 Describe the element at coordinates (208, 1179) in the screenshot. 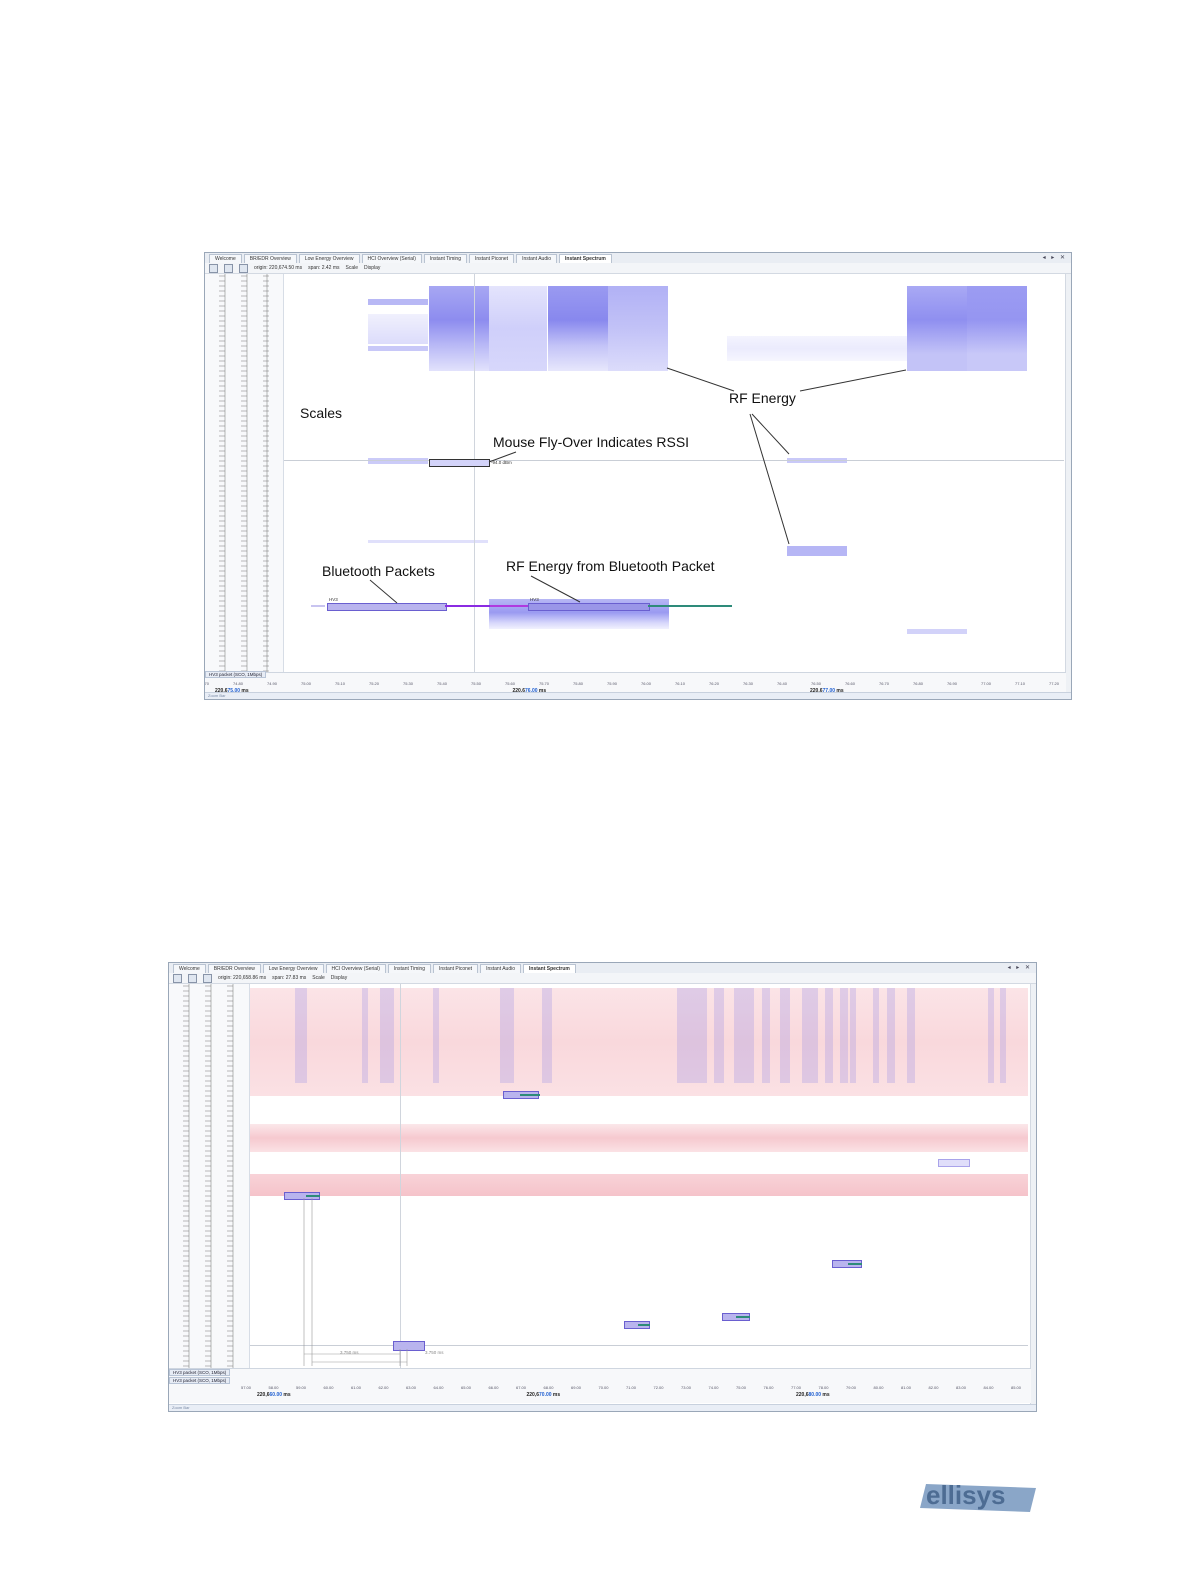

I see `scale-ticks` at that location.